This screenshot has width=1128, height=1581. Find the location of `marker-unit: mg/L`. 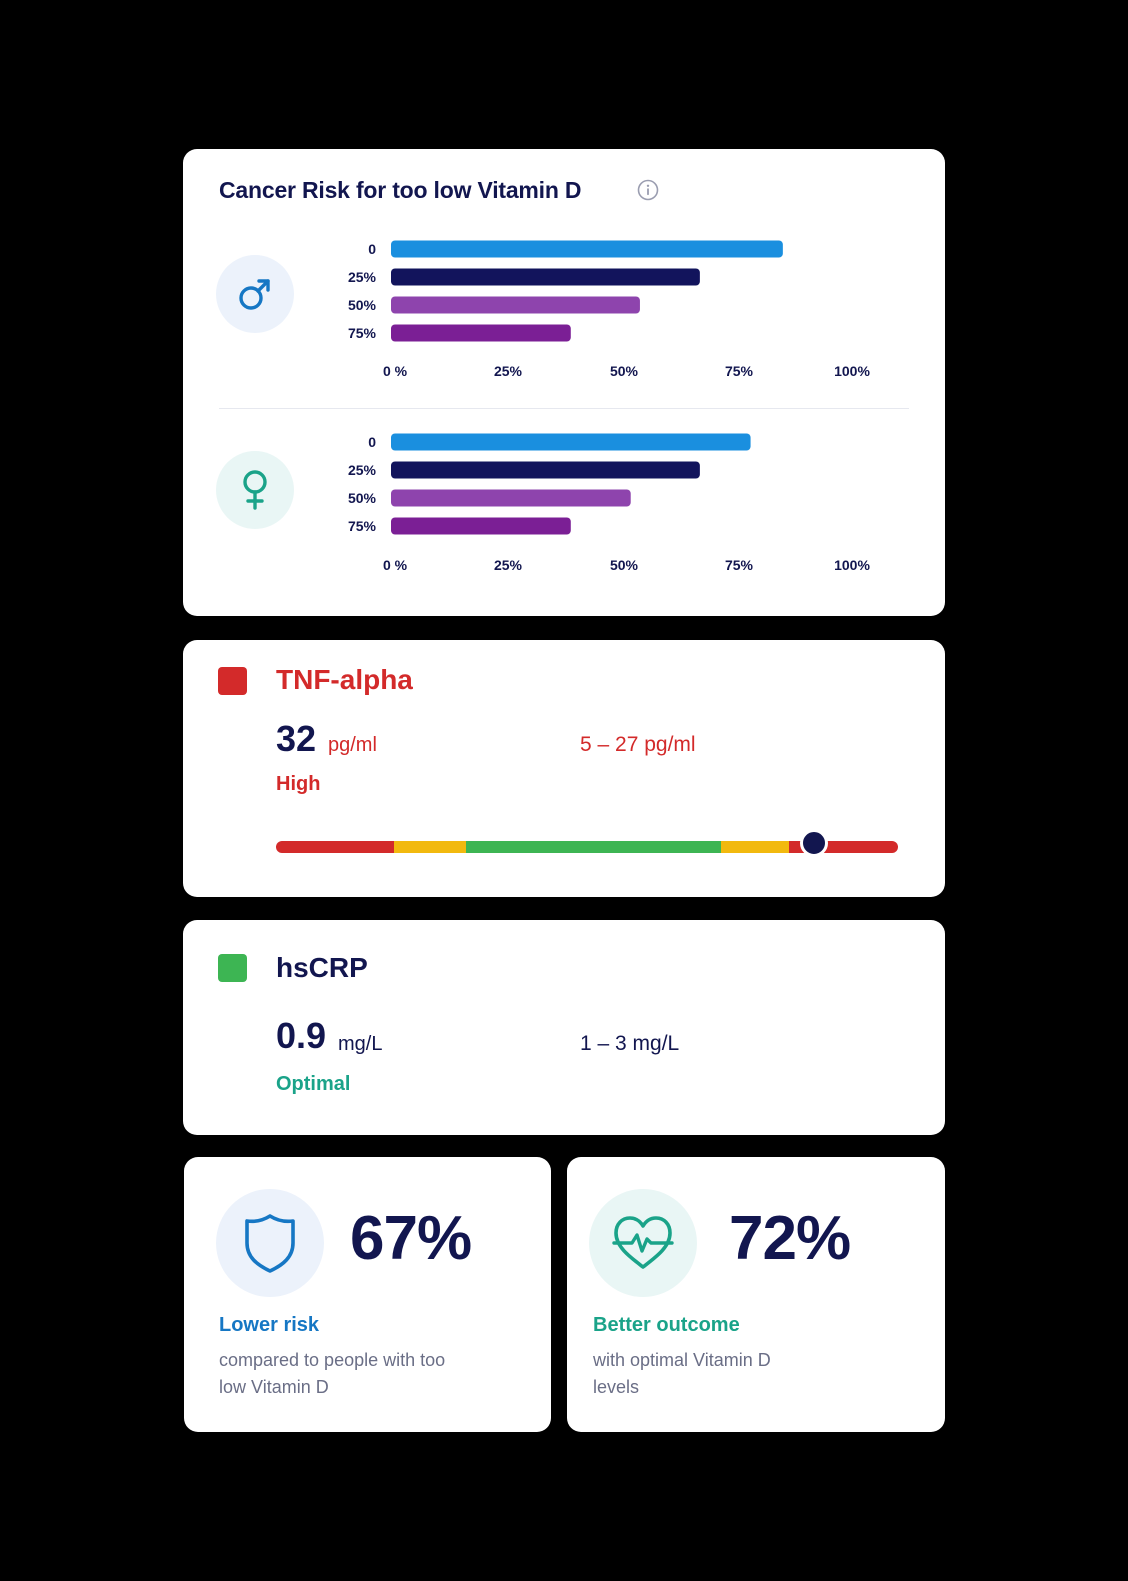

marker-unit: mg/L is located at coordinates (360, 1044).